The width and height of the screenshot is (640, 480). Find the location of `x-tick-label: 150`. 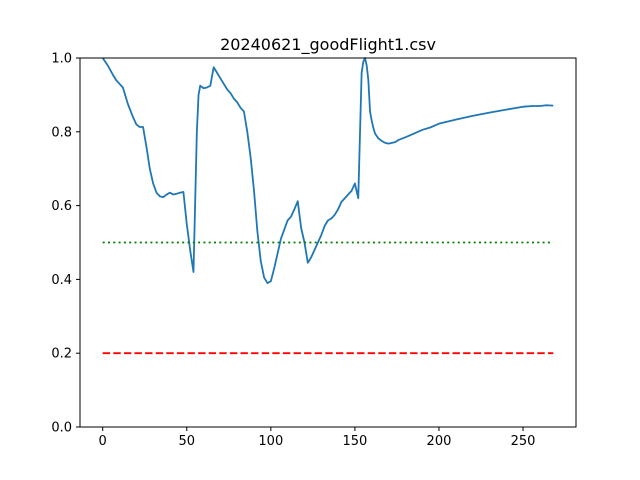

x-tick-label: 150 is located at coordinates (354, 441).